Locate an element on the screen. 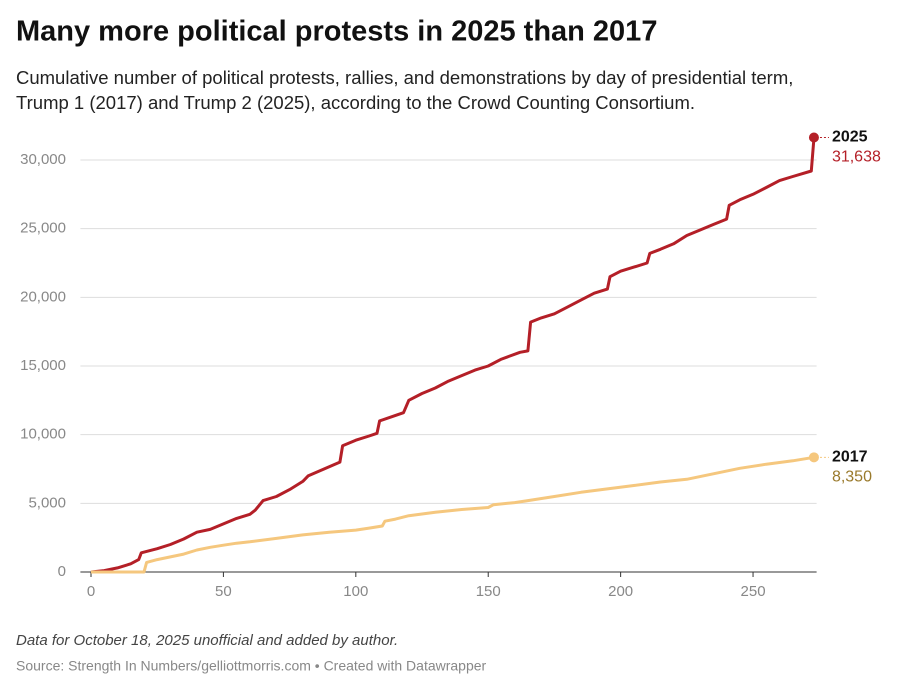  series-line is located at coordinates (453, 514).